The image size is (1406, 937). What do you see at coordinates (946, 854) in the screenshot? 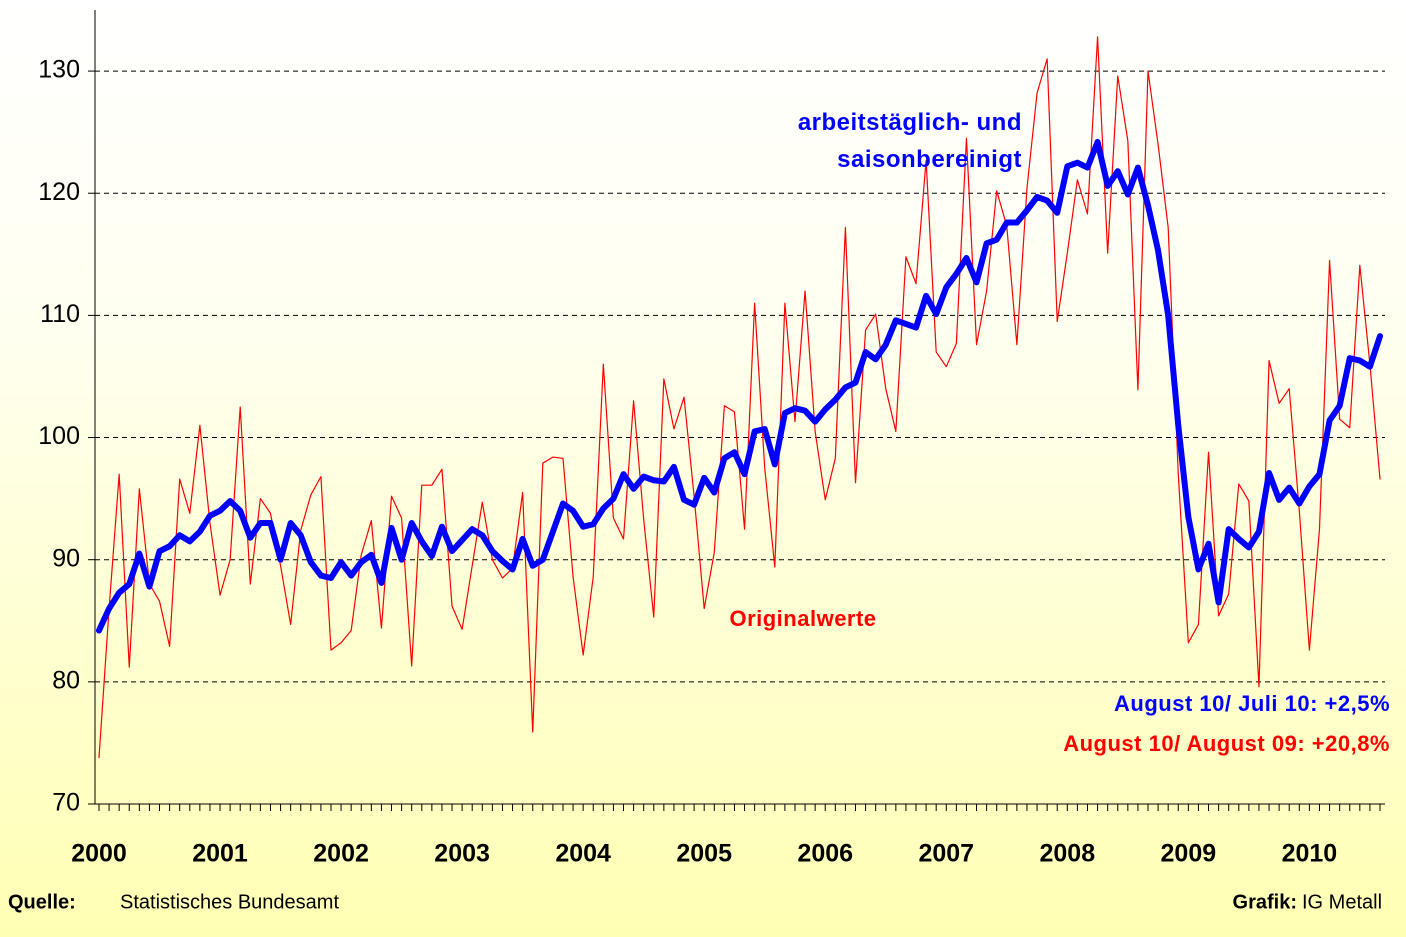
I see `x-tick-label: 2007` at bounding box center [946, 854].